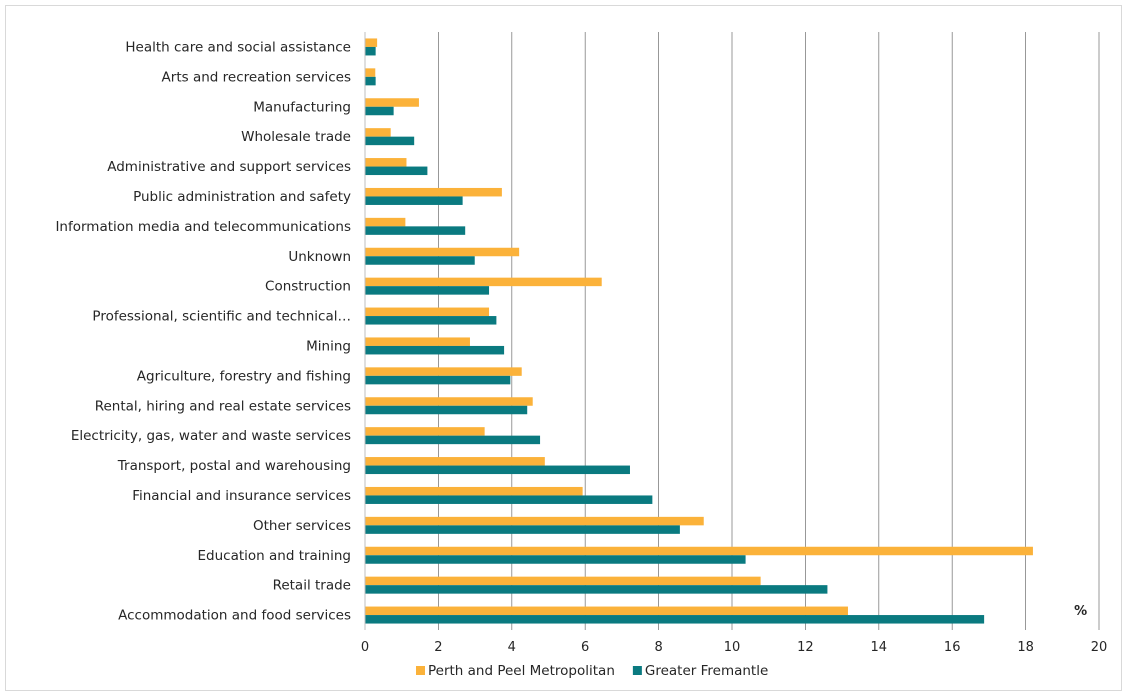  Describe the element at coordinates (238, 47) in the screenshot. I see `category-label: Health care and social assistance` at that location.